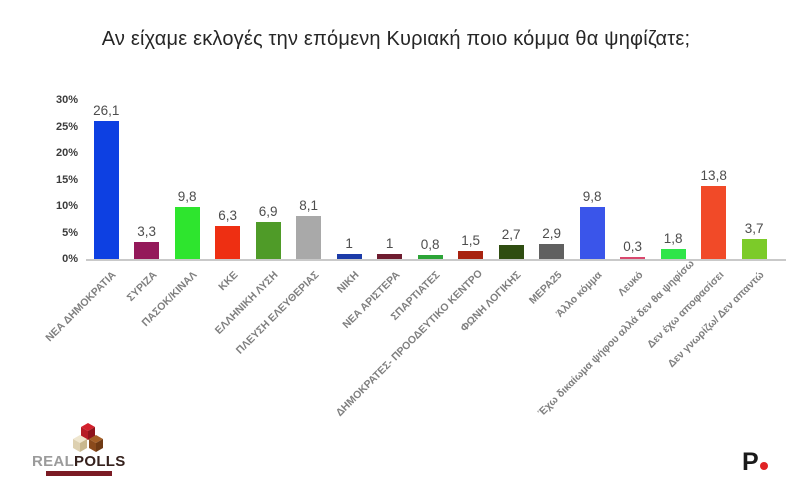 This screenshot has height=484, width=792. I want to click on bar-value-label: 8,1, so click(309, 206).